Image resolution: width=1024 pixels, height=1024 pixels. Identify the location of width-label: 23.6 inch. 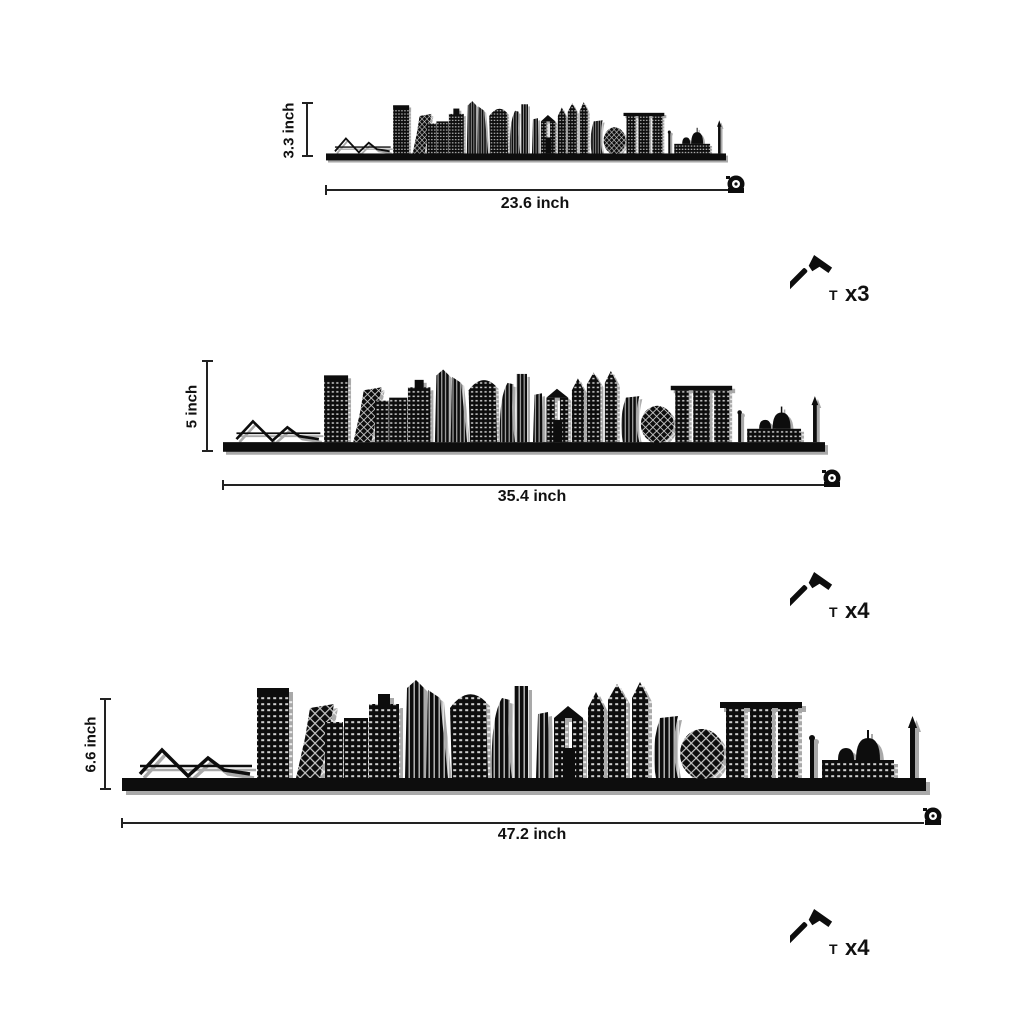
(535, 203).